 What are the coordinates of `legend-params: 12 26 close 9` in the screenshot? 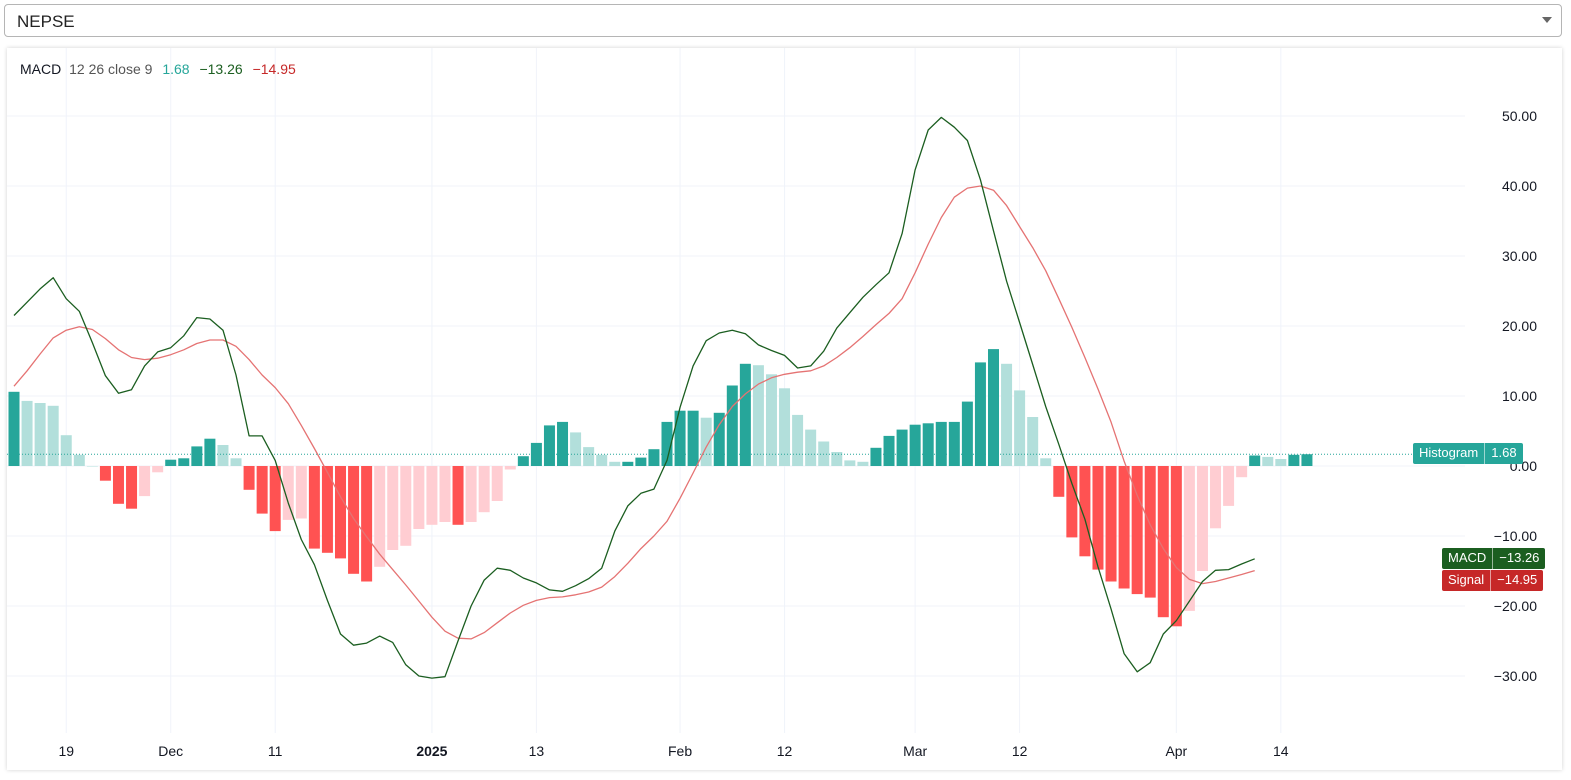 It's located at (111, 69).